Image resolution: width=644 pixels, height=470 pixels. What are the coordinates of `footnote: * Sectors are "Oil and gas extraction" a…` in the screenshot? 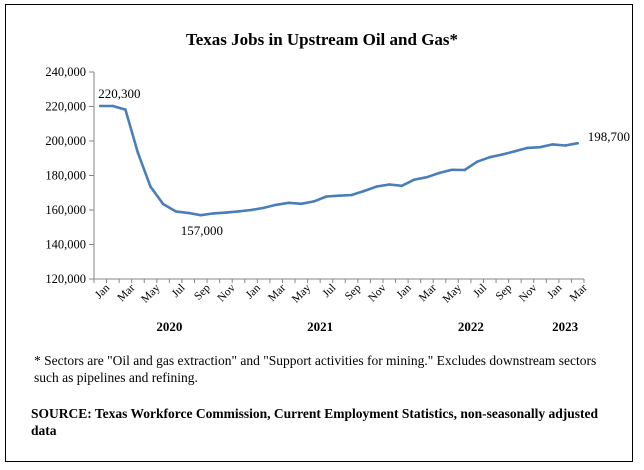 It's located at (315, 369).